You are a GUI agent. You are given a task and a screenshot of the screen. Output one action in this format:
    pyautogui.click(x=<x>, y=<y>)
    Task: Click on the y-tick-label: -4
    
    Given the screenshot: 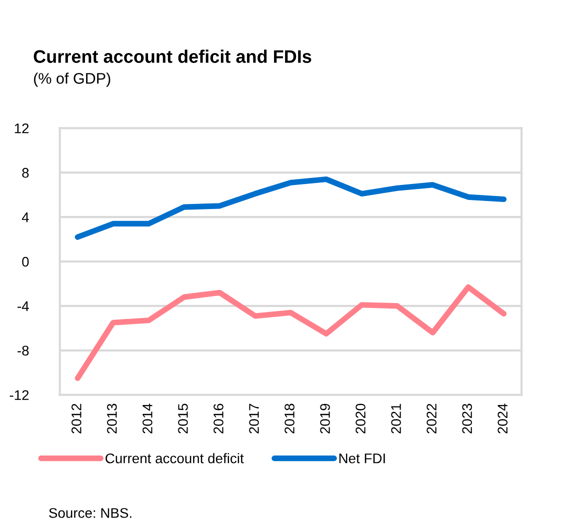 What is the action you would take?
    pyautogui.click(x=23, y=306)
    